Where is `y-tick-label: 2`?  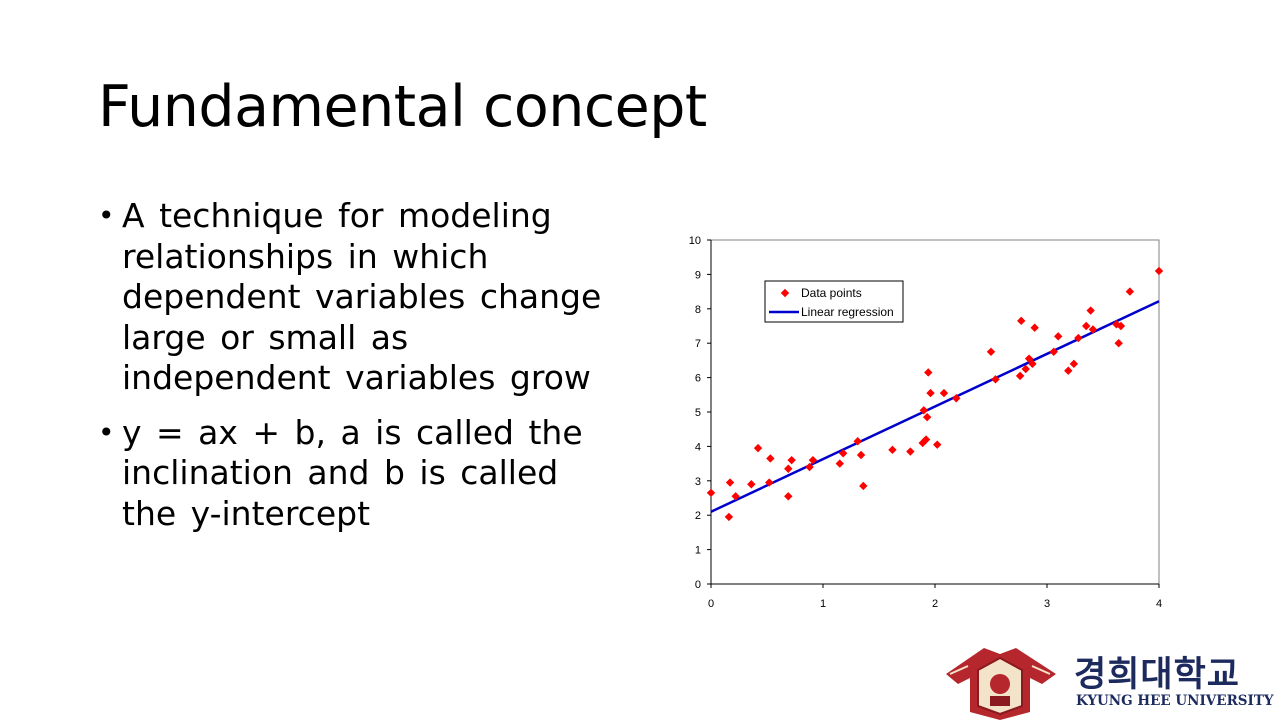
y-tick-label: 2 is located at coordinates (698, 516).